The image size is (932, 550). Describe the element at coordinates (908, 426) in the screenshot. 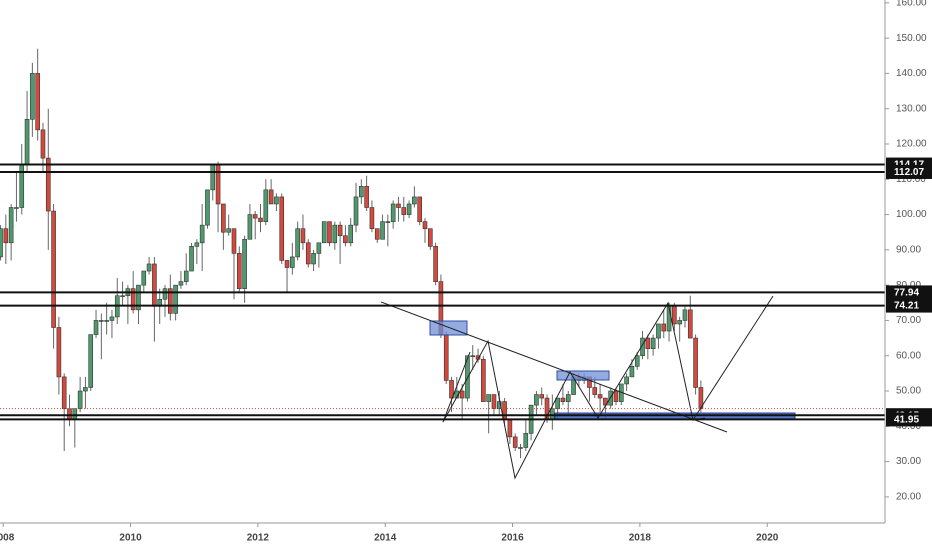

I see `y-tick-label: 40.00` at that location.